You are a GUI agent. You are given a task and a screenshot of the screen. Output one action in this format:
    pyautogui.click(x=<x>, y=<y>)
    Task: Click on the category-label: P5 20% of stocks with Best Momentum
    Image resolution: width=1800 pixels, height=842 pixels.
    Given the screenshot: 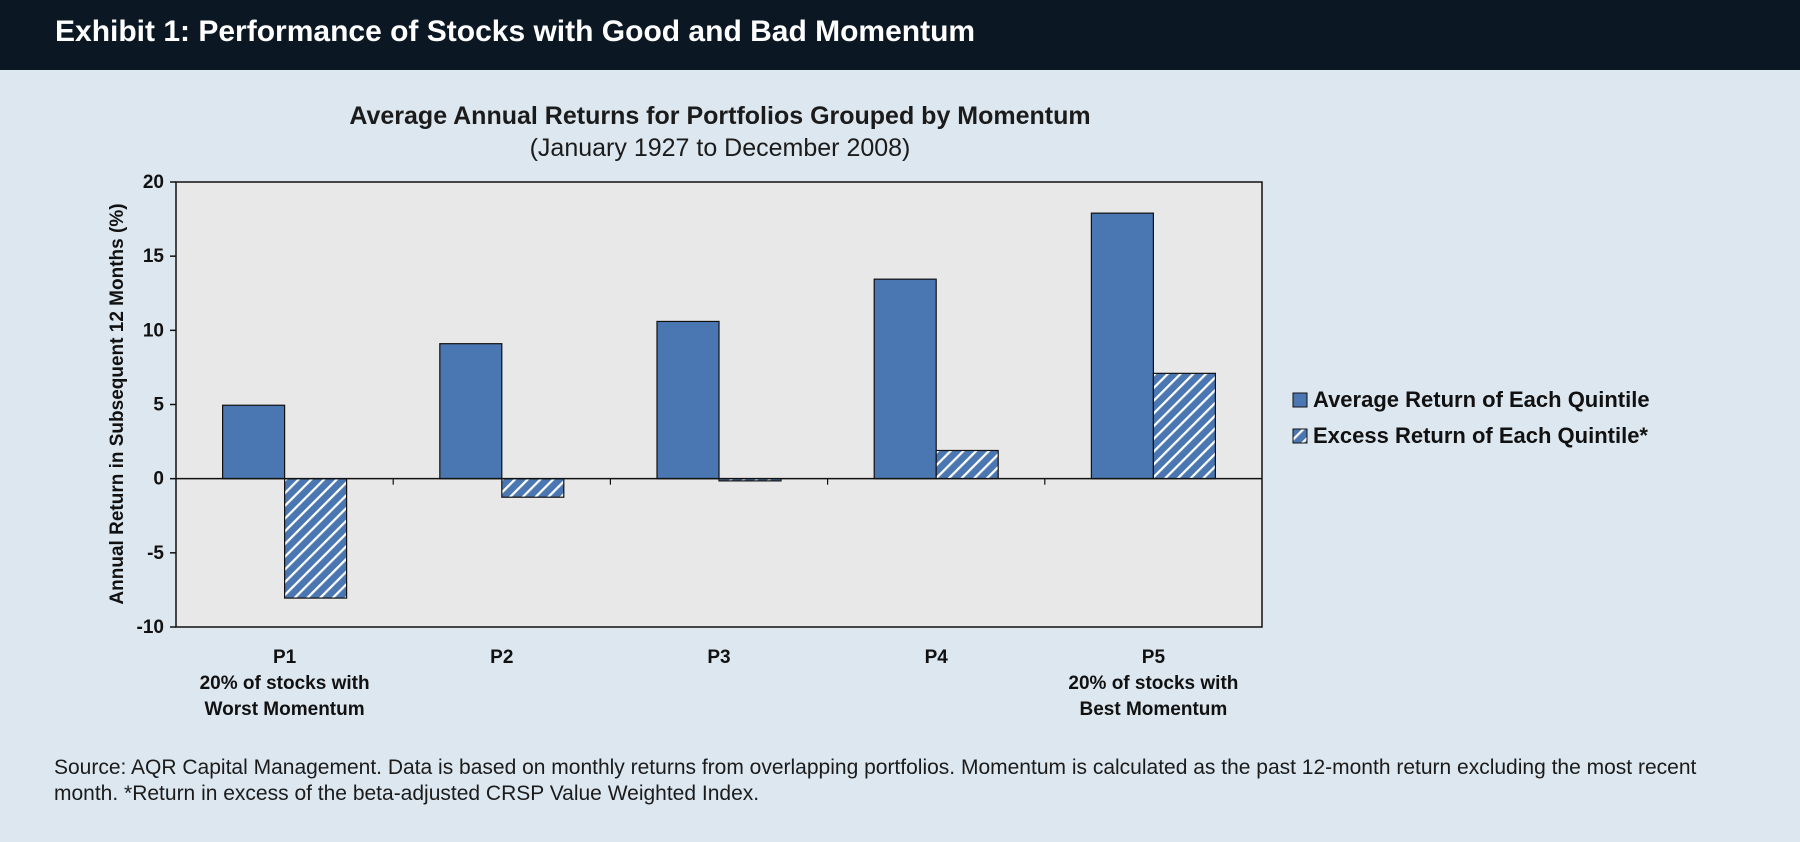 What is the action you would take?
    pyautogui.click(x=1153, y=683)
    